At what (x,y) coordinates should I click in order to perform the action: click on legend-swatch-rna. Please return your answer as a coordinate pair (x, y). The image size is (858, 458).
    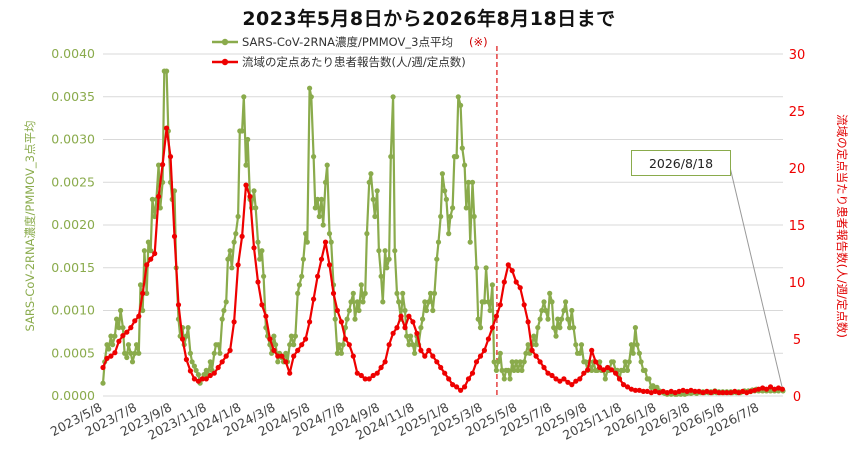
    Looking at the image, I should click on (225, 42).